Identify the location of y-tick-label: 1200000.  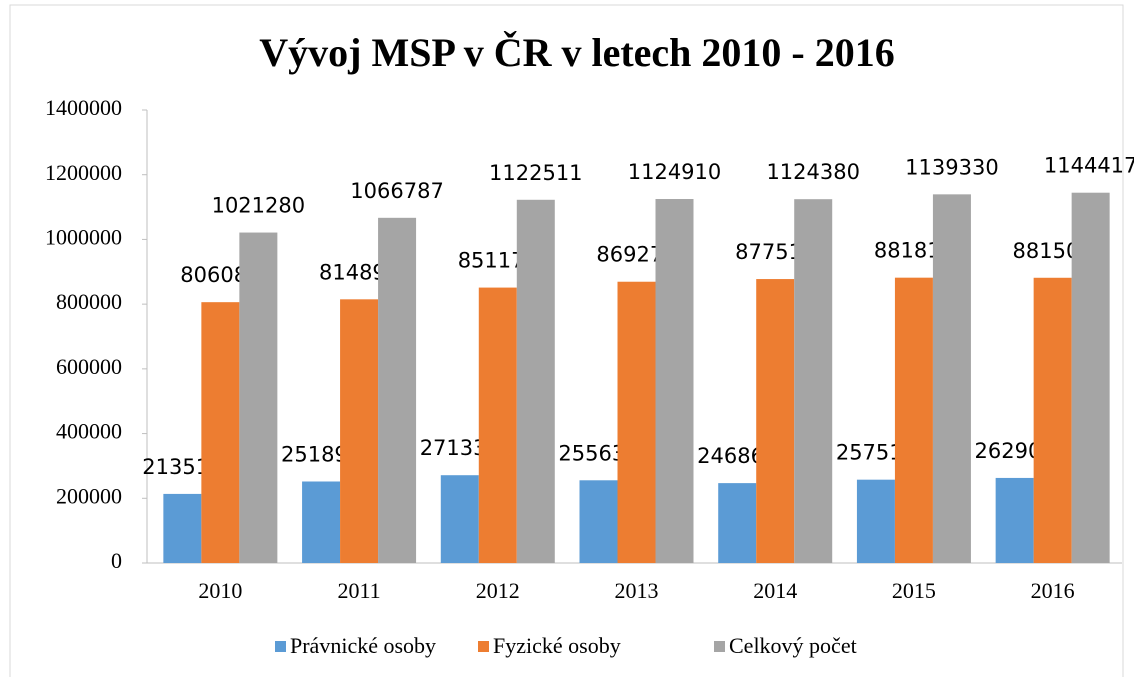
(83, 172).